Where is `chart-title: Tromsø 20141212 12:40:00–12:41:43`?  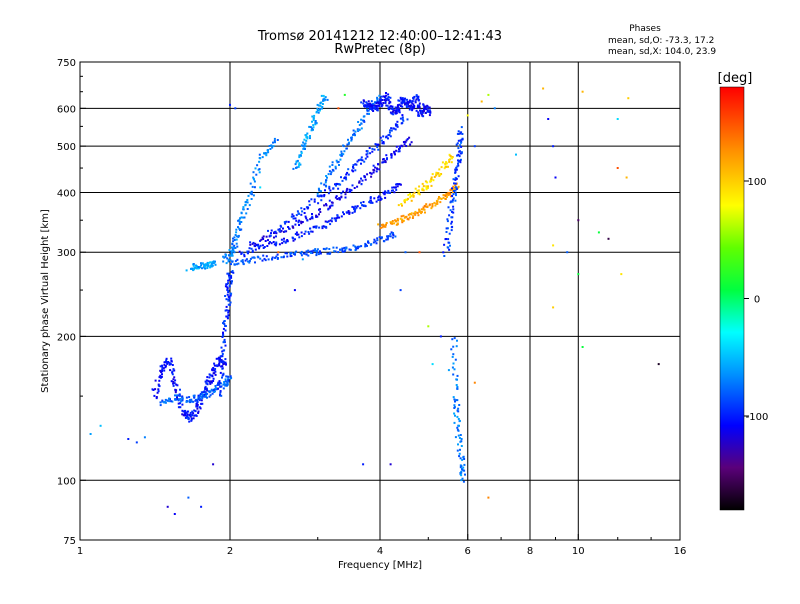 chart-title: Tromsø 20141212 12:40:00–12:41:43 is located at coordinates (379, 36).